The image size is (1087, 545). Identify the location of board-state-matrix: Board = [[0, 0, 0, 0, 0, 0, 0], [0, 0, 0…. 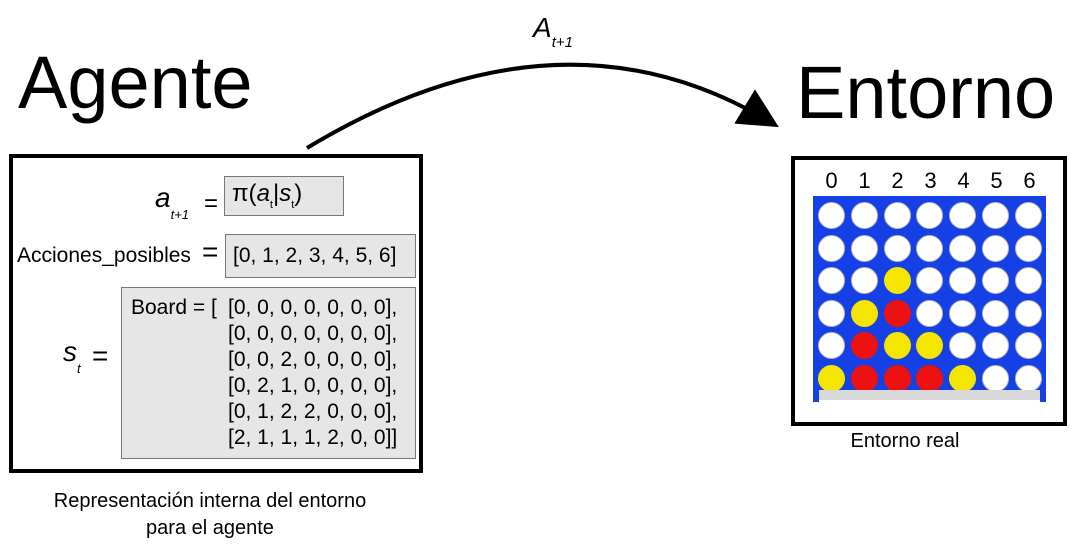
(264, 373).